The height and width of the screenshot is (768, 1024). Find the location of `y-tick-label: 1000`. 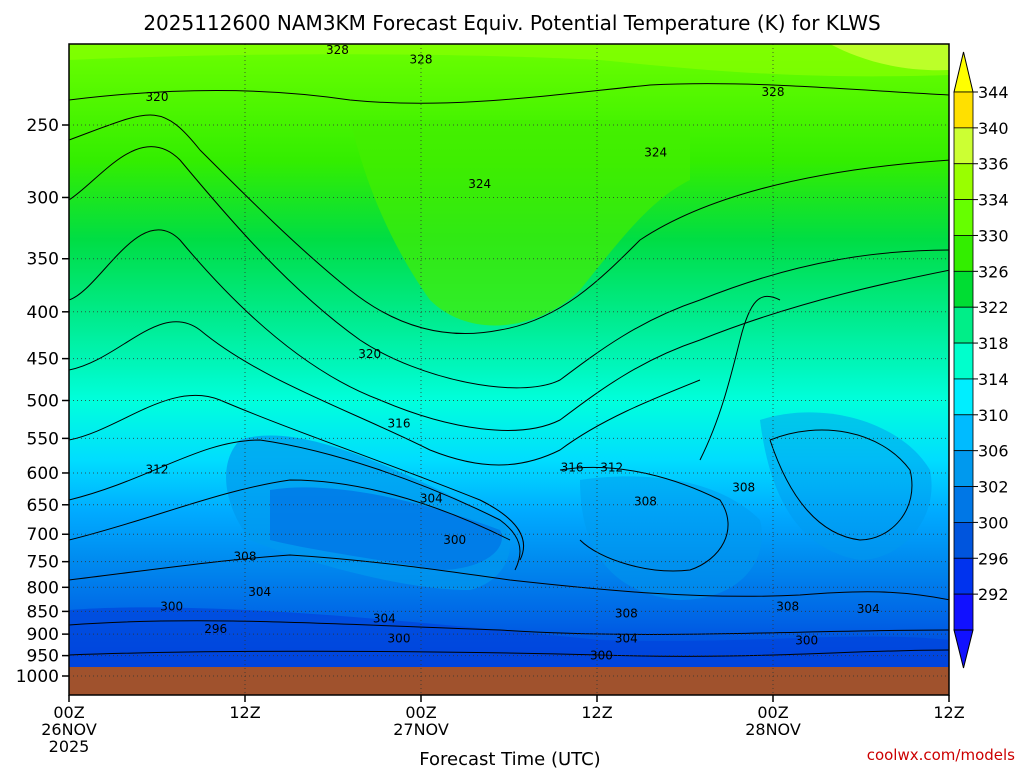

y-tick-label: 1000 is located at coordinates (37, 677).